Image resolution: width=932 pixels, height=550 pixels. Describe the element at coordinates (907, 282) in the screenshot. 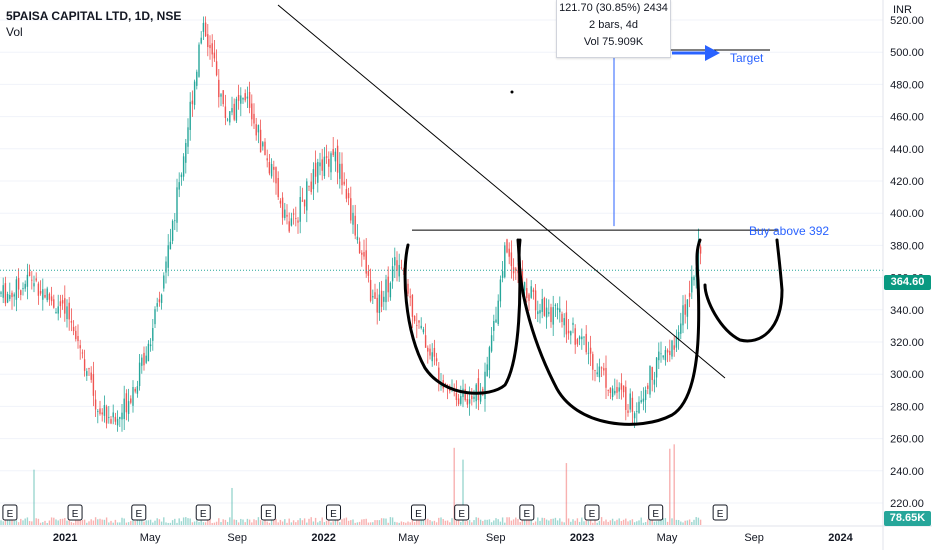

I see `last-price-tag: 364.60` at that location.